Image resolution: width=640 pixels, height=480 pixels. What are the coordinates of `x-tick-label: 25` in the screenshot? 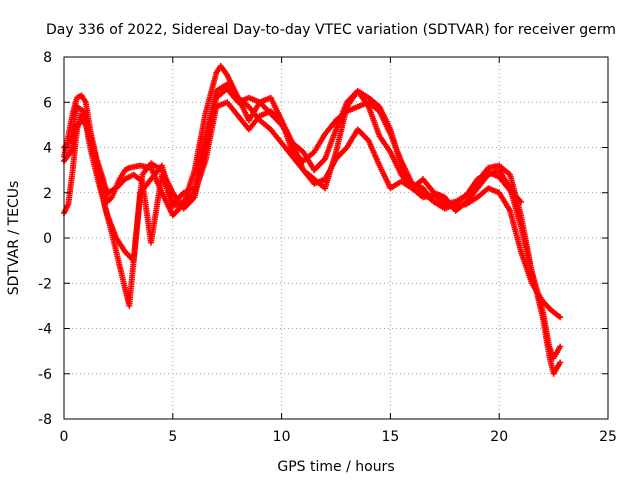 It's located at (608, 437).